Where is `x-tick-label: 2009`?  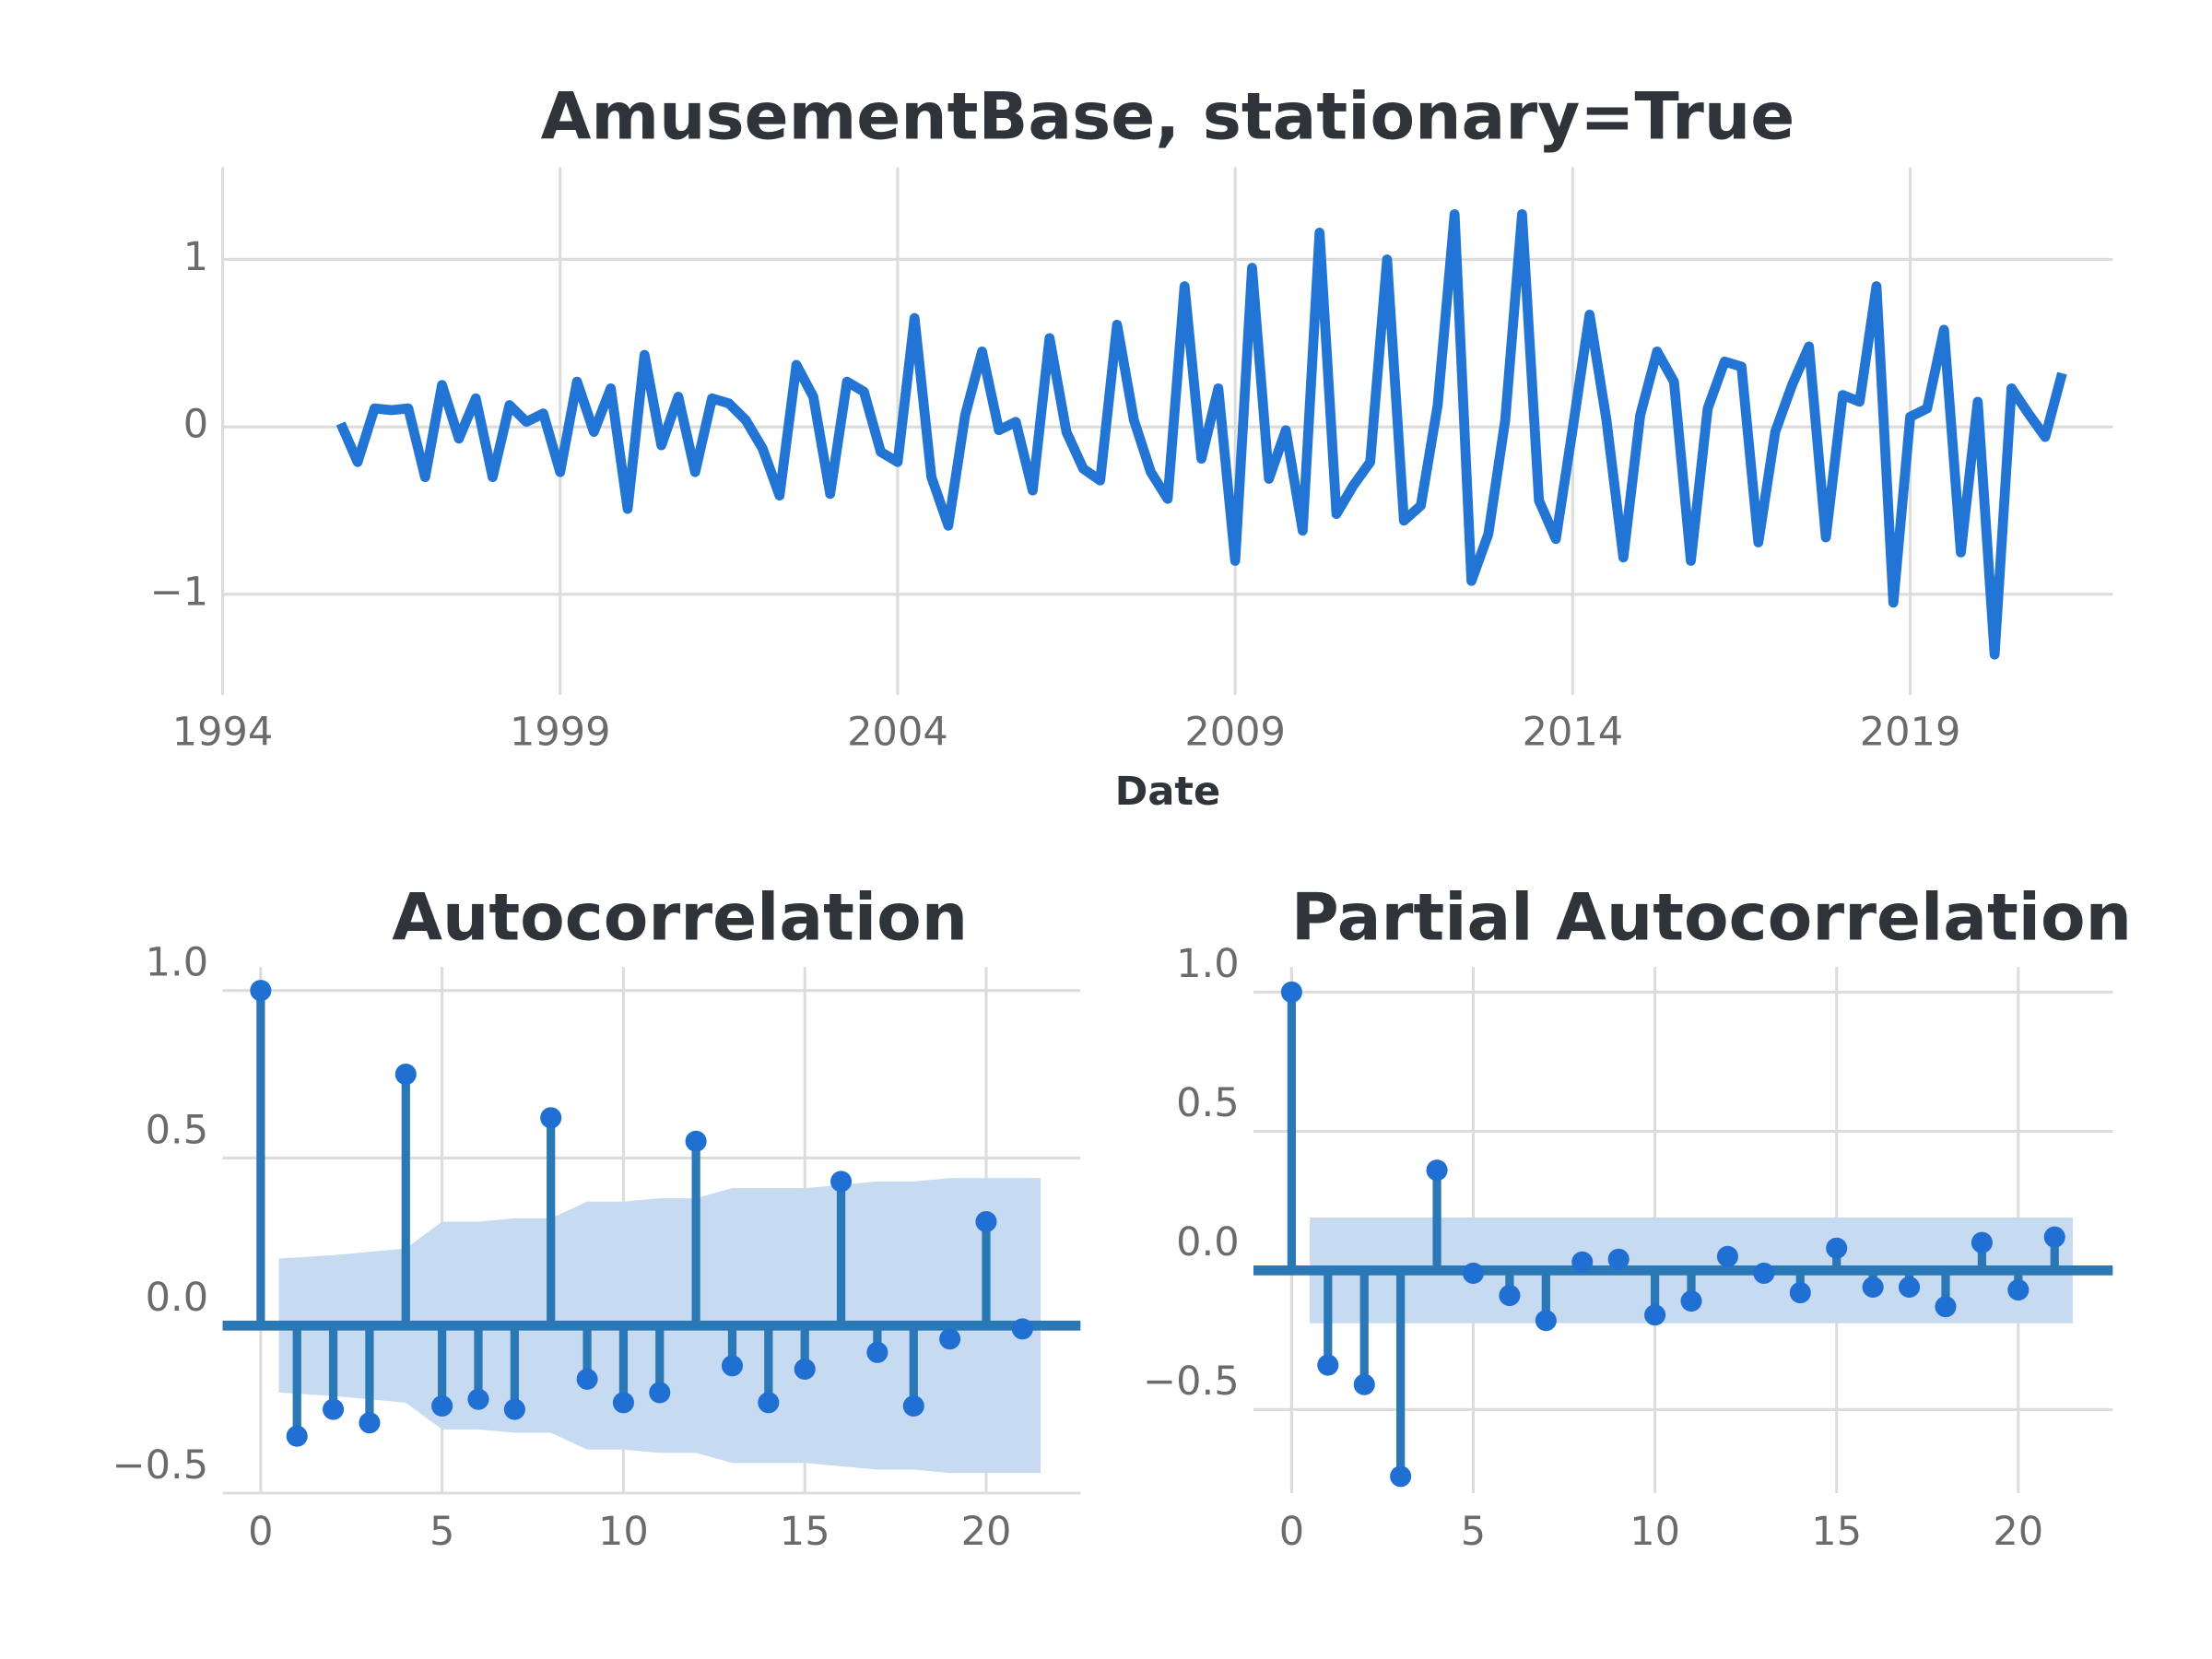 x-tick-label: 2009 is located at coordinates (1235, 732).